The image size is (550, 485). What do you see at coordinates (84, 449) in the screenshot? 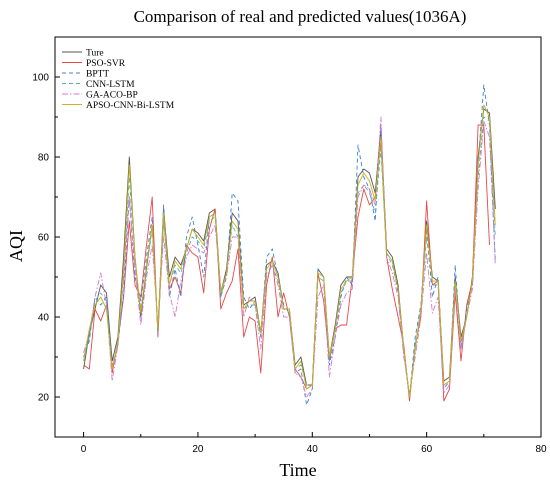
I see `x-tick-label: 0` at bounding box center [84, 449].